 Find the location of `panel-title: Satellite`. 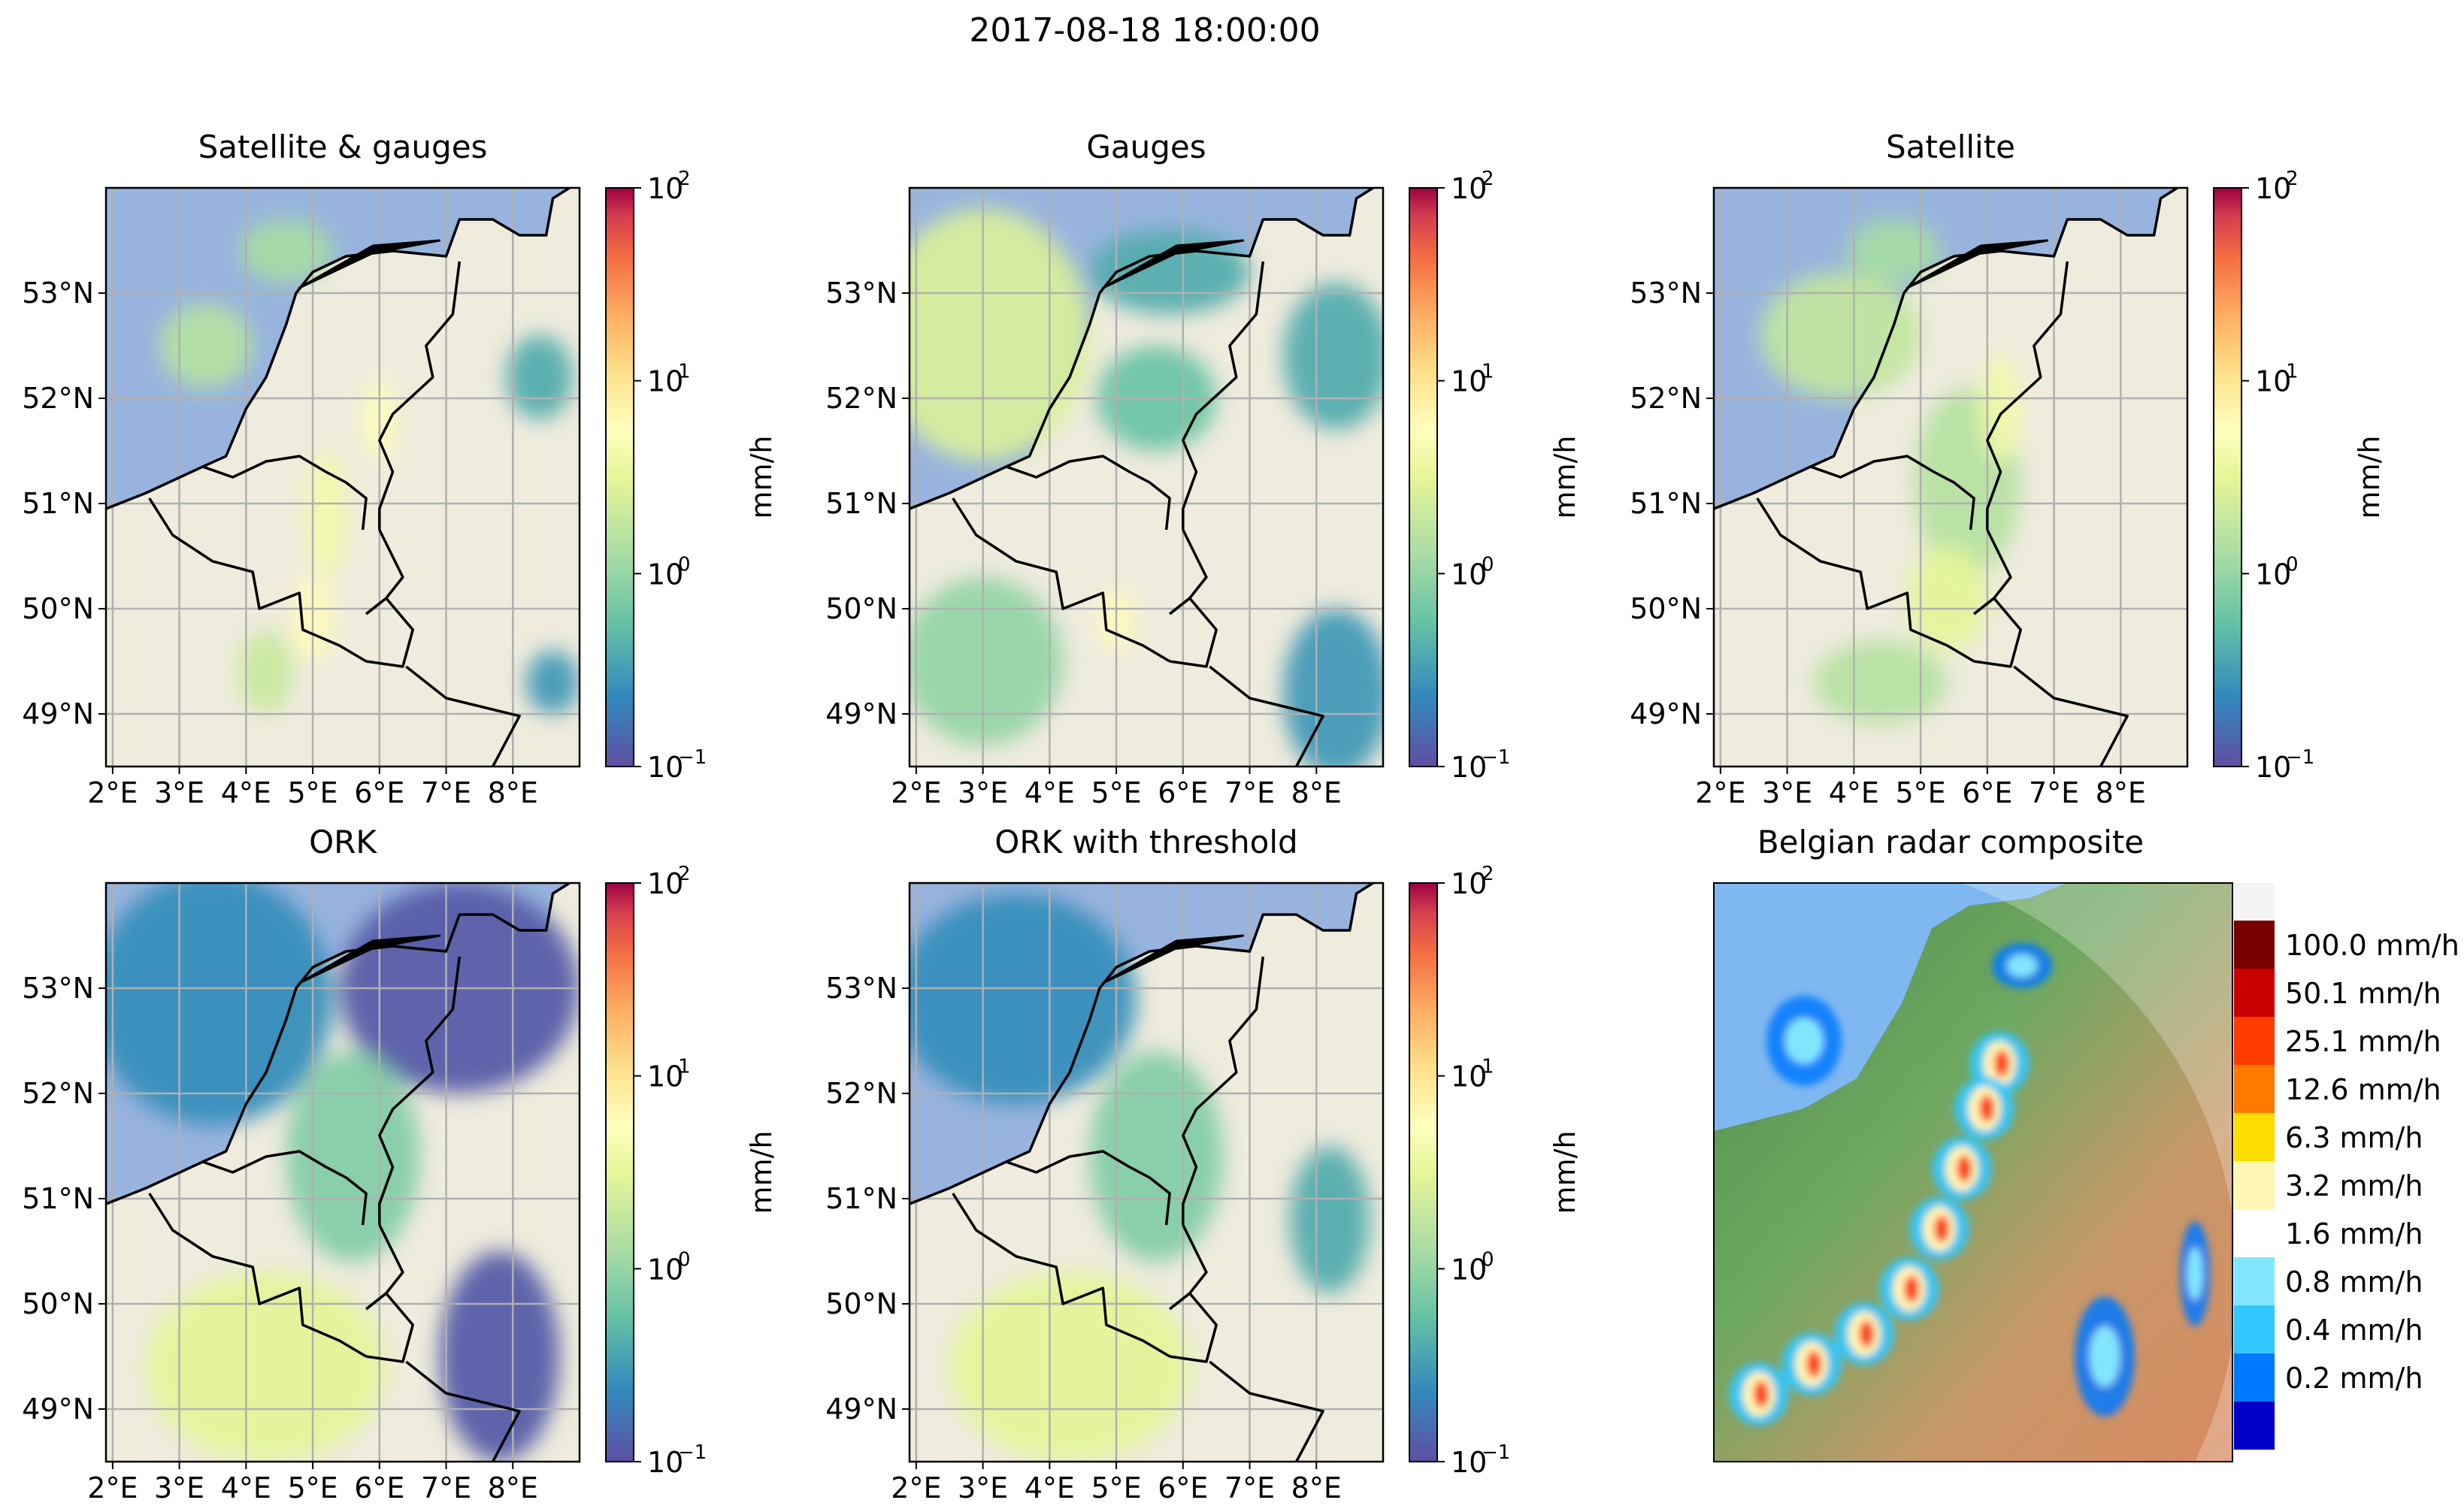

panel-title: Satellite is located at coordinates (1950, 147).